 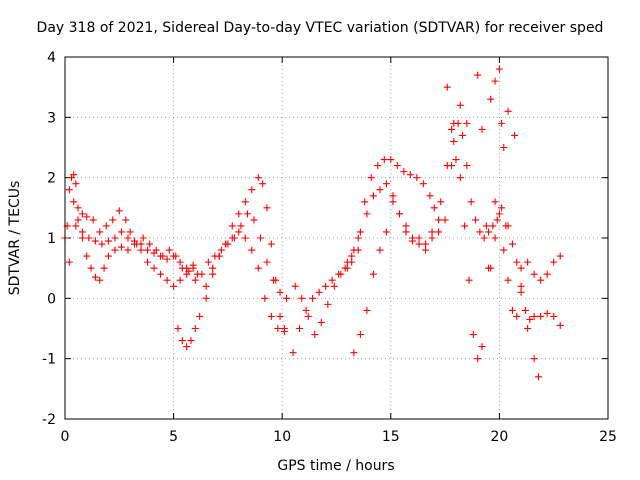 I want to click on y-tick-label: 4, so click(x=51, y=58).